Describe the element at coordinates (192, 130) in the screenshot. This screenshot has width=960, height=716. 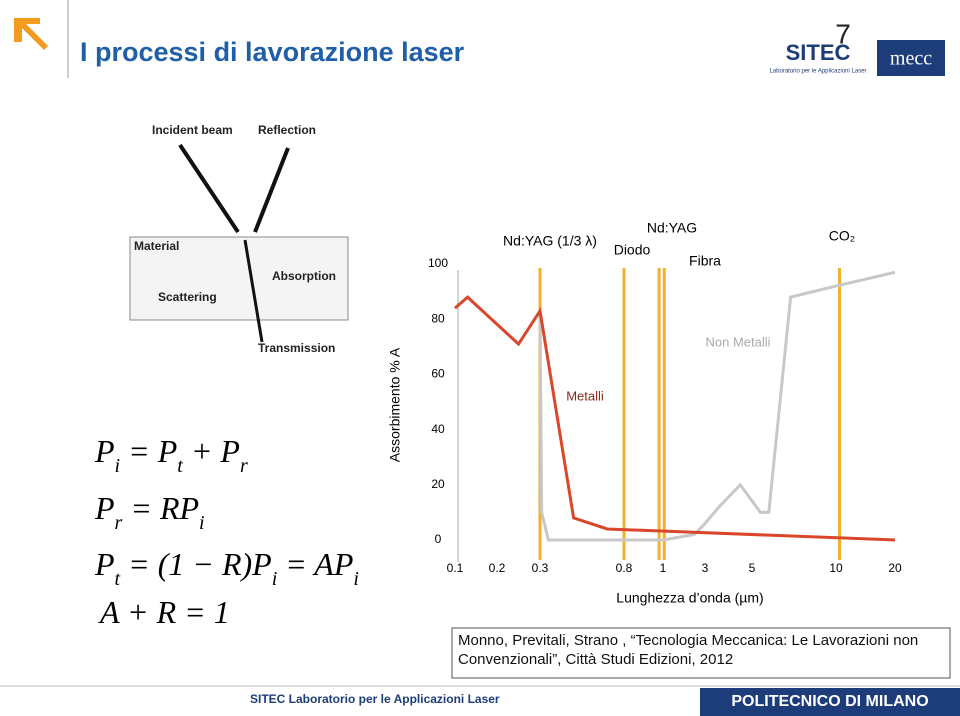
I see `figure-label: Incident beam` at that location.